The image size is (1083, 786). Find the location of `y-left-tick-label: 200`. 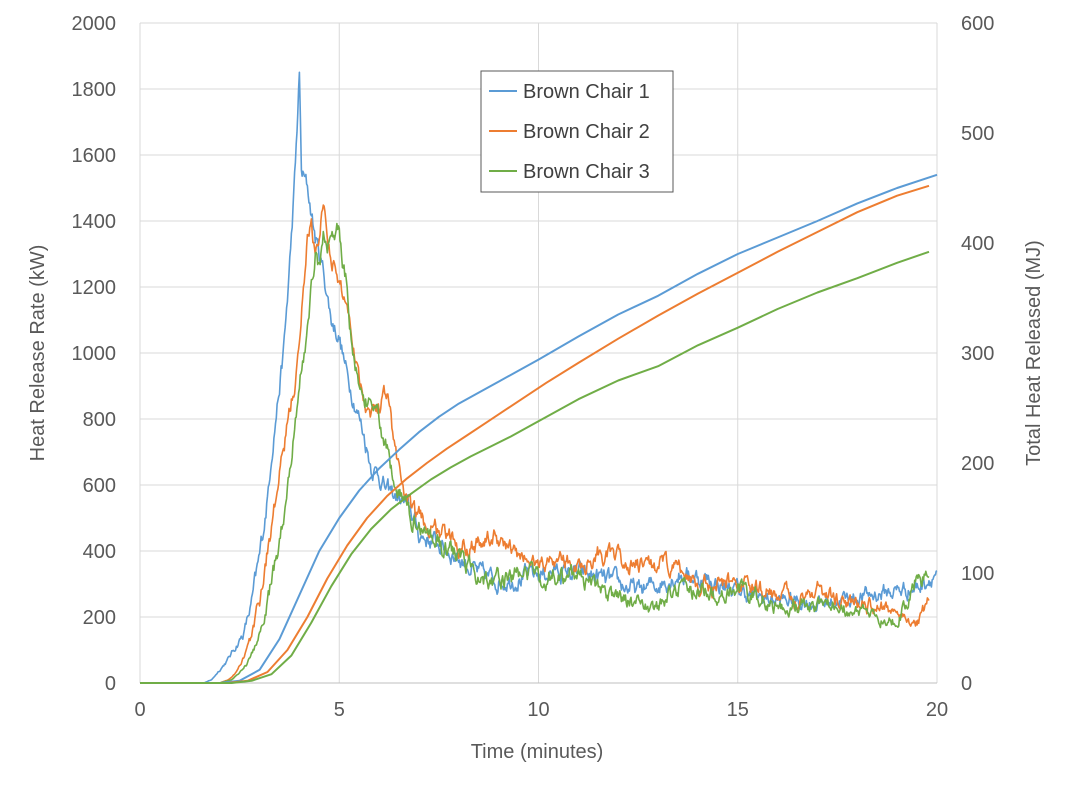

y-left-tick-label: 200 is located at coordinates (99, 618).